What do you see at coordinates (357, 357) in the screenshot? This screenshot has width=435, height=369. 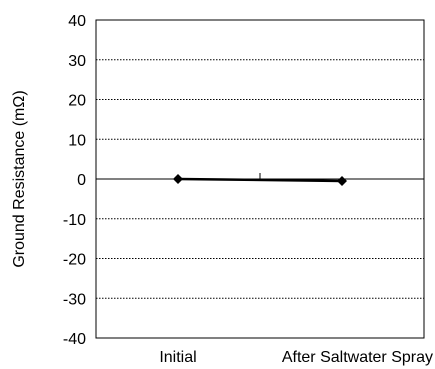 I see `x-tick-label: After Saltwater Spray` at bounding box center [357, 357].